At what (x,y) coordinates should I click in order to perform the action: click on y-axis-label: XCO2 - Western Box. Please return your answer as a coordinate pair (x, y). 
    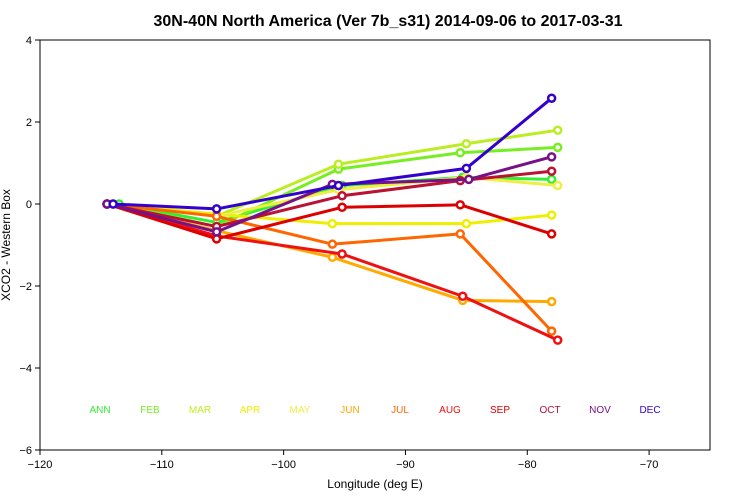
    Looking at the image, I should click on (6, 245).